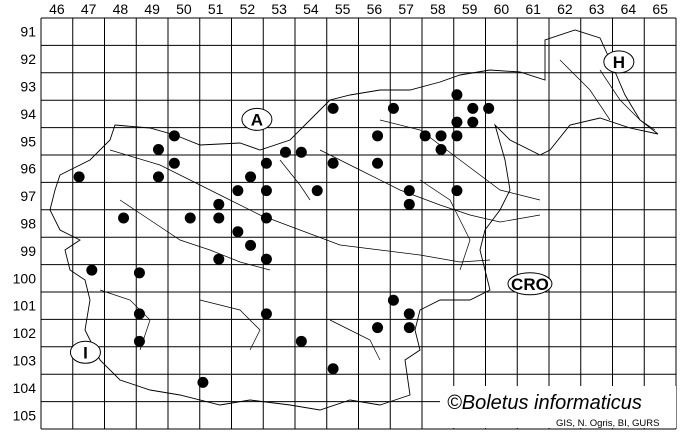  What do you see at coordinates (502, 9) in the screenshot?
I see `column-label: 60` at bounding box center [502, 9].